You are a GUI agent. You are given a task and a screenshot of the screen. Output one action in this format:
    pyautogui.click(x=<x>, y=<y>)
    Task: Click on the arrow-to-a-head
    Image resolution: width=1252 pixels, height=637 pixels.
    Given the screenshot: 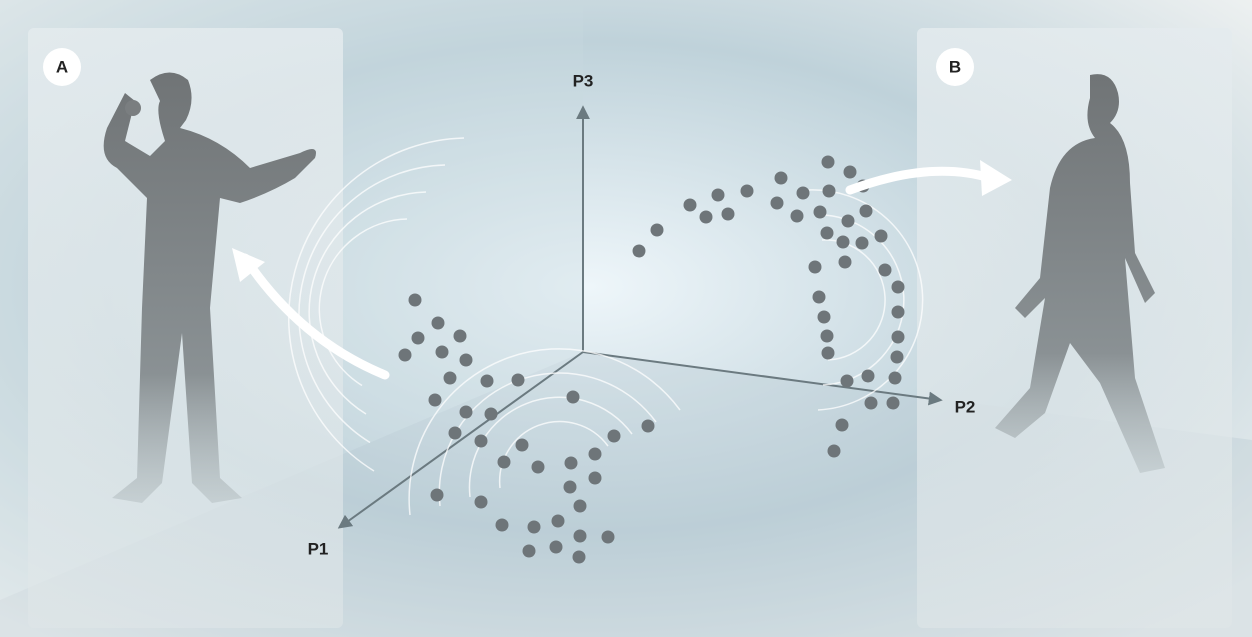 What is the action you would take?
    pyautogui.click(x=248, y=265)
    